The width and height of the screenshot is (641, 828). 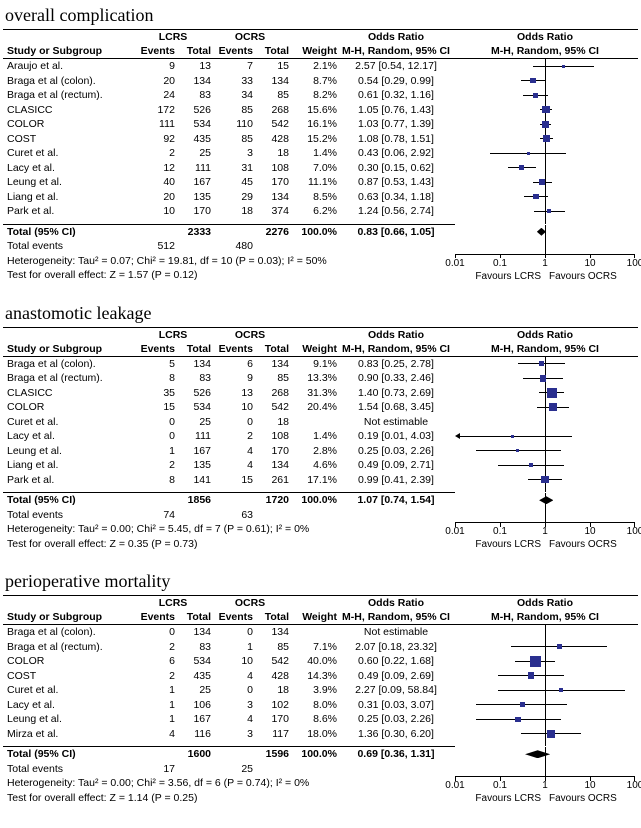 I want to click on null-effect-line, so click(x=545, y=768).